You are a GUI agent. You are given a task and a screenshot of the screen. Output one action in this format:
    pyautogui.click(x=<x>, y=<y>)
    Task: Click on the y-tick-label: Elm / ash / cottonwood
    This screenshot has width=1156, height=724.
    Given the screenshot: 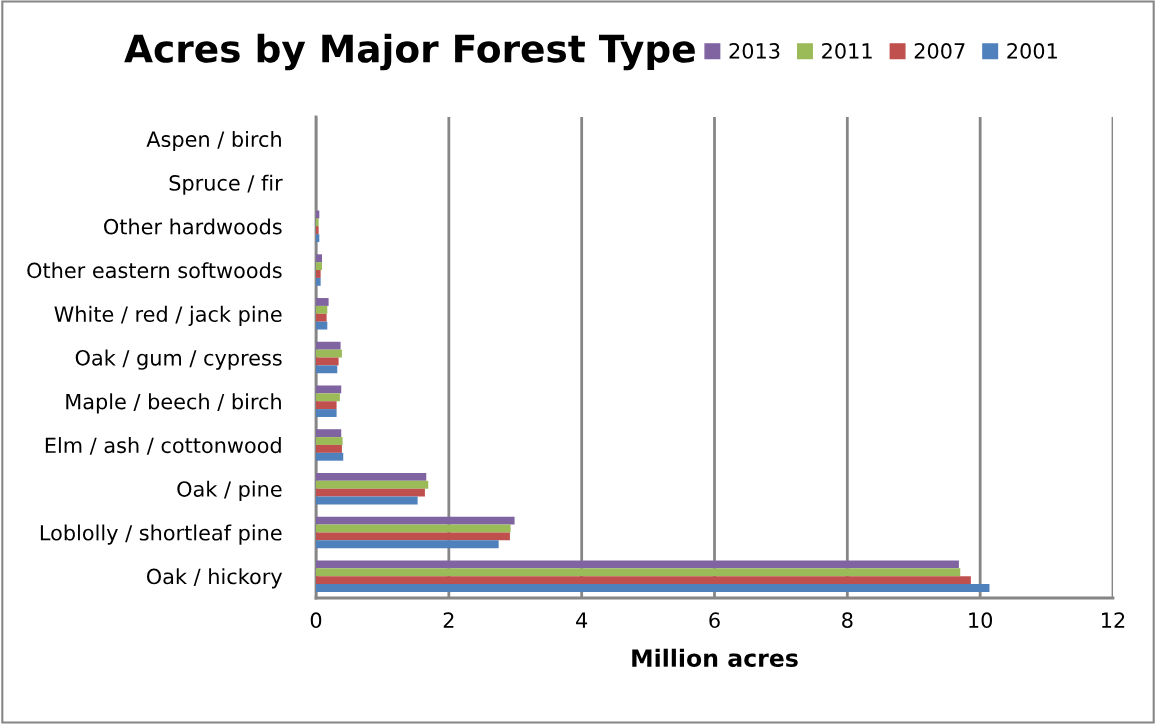 What is the action you would take?
    pyautogui.click(x=163, y=446)
    